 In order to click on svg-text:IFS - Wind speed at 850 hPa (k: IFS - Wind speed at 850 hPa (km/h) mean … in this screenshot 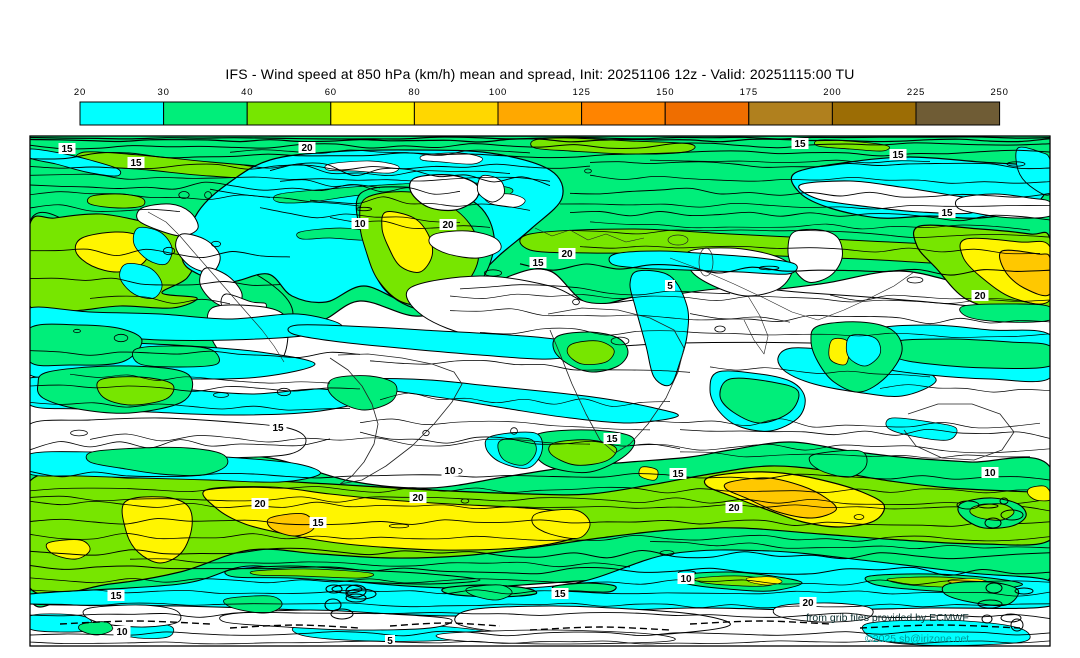, I will do `click(539, 74)`.